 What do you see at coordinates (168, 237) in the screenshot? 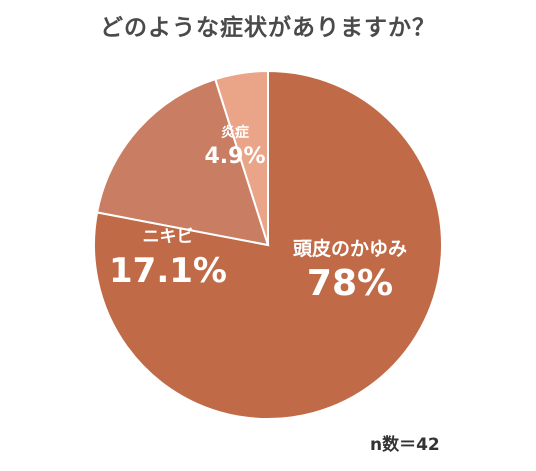
I see `slice-name-label-2: ニキビ` at bounding box center [168, 237].